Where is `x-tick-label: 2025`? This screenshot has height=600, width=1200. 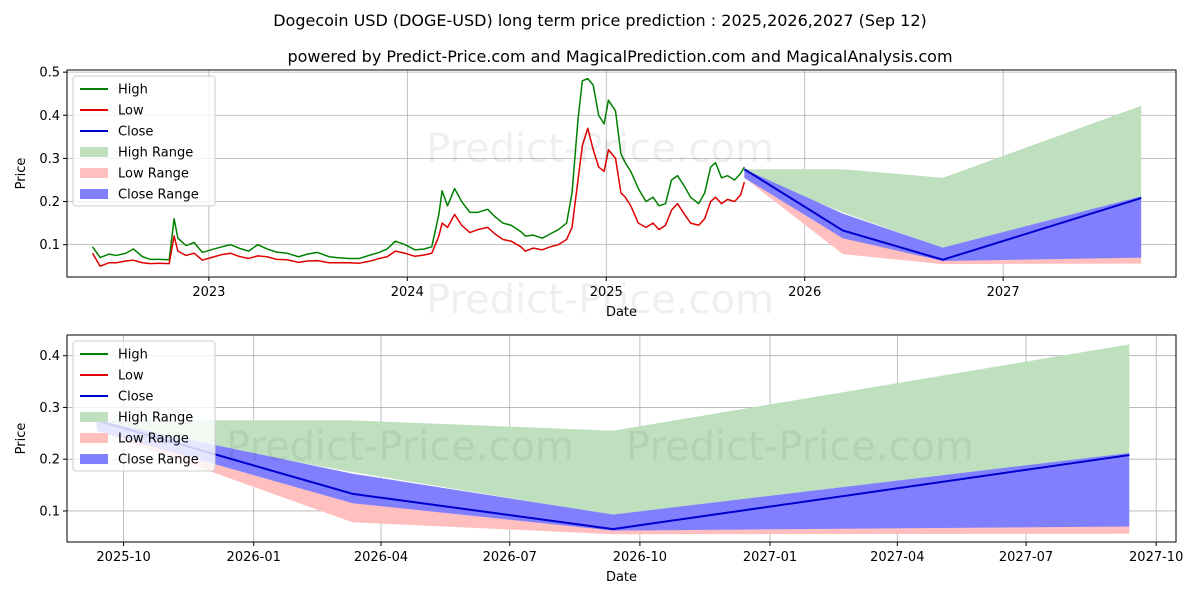
x-tick-label: 2025 is located at coordinates (606, 292).